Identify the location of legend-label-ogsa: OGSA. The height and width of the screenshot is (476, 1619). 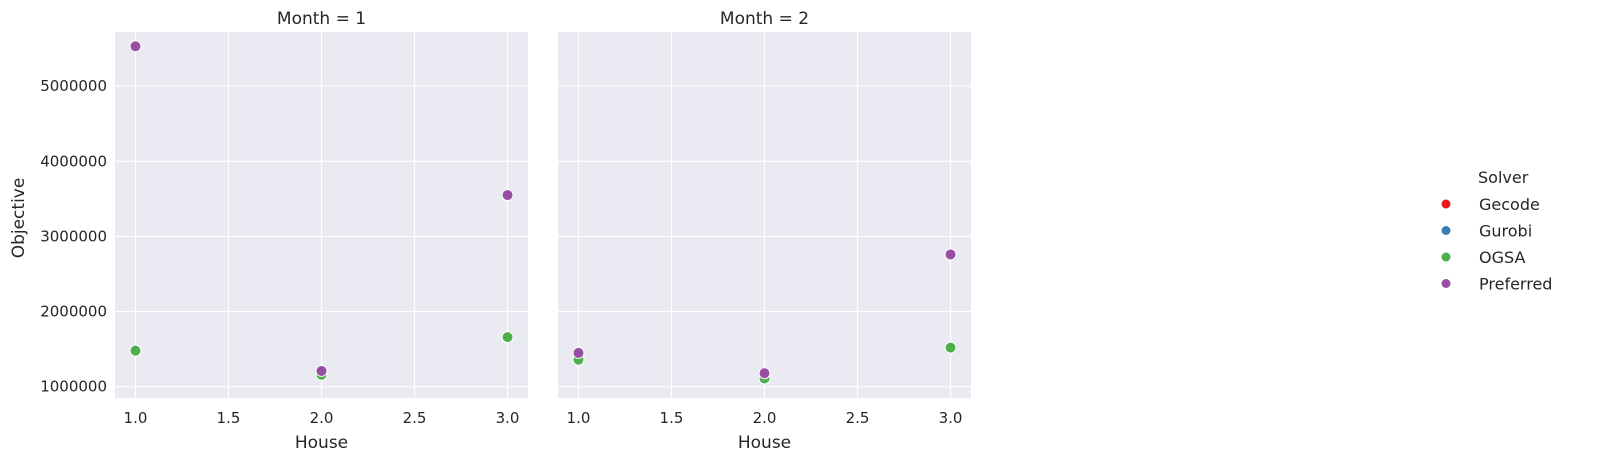
(1502, 257).